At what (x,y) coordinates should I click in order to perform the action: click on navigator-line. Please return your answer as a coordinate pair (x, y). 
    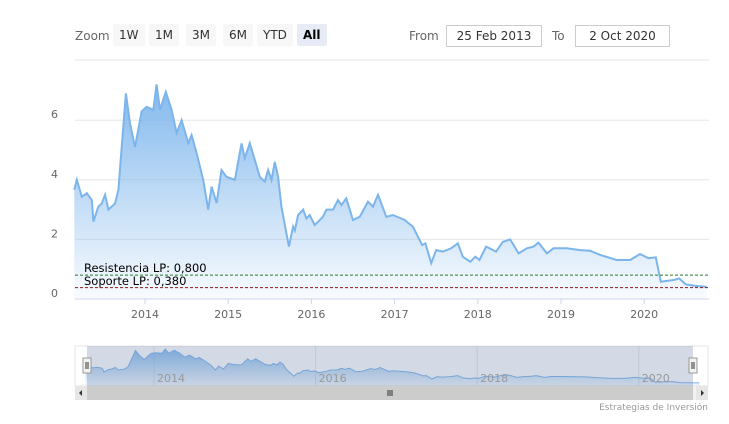
    Looking at the image, I should click on (392, 366).